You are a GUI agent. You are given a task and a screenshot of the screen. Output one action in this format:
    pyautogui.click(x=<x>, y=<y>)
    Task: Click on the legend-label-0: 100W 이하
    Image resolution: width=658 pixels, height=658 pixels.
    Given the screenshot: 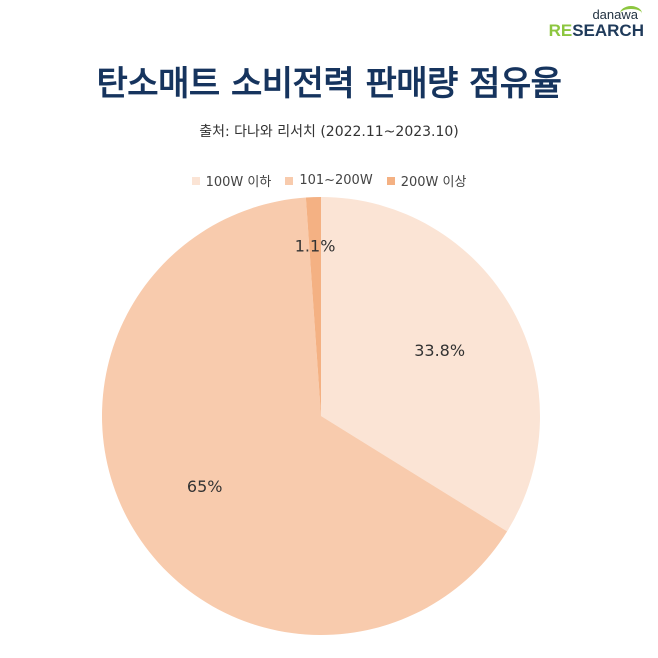 What is the action you would take?
    pyautogui.click(x=238, y=182)
    